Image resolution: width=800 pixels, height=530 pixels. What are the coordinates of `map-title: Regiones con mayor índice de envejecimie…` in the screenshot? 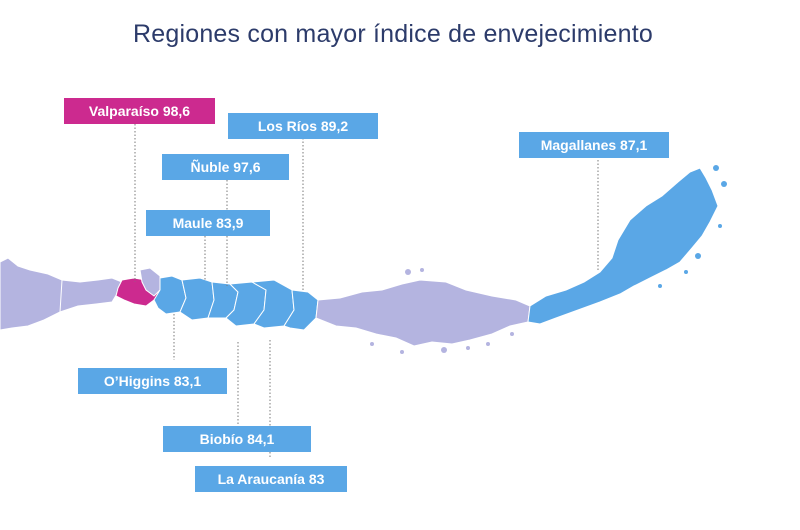 It's located at (393, 34).